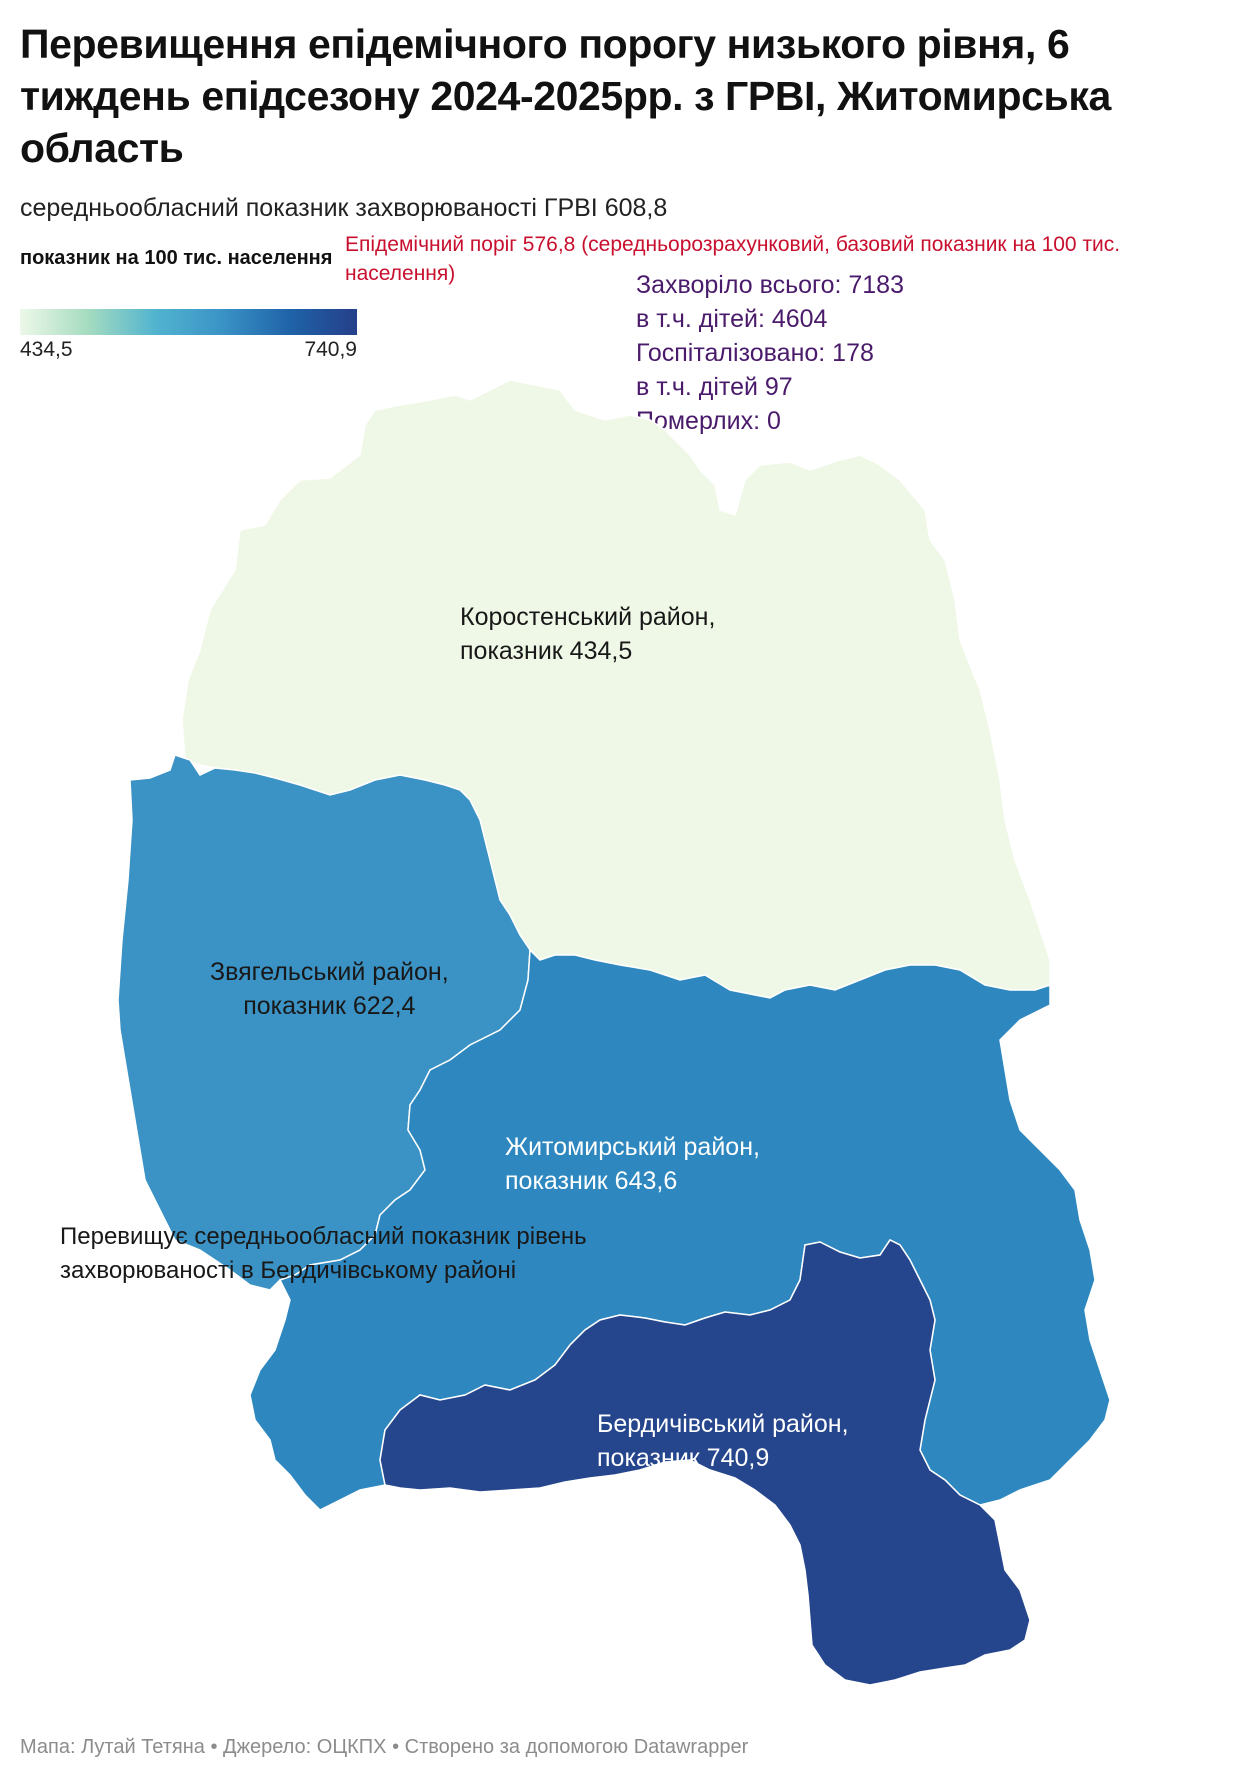 The image size is (1240, 1776). Describe the element at coordinates (755, 353) in the screenshot. I see `stat-hospitalized: Госпіталізовано: 178` at that location.